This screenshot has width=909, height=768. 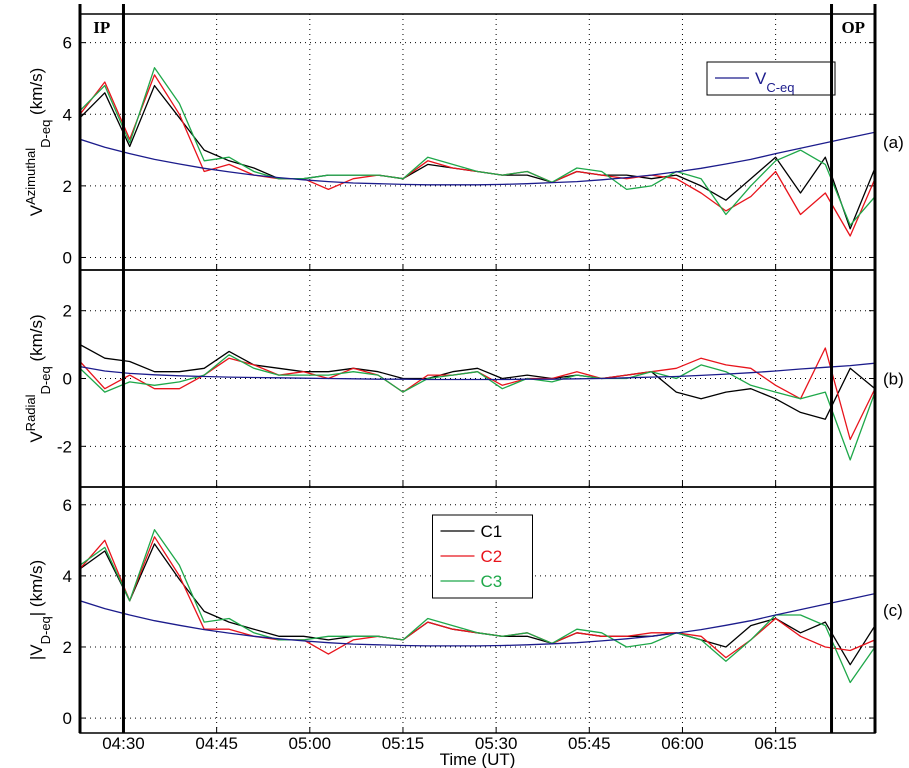 I want to click on legend-name: C3, so click(x=492, y=581).